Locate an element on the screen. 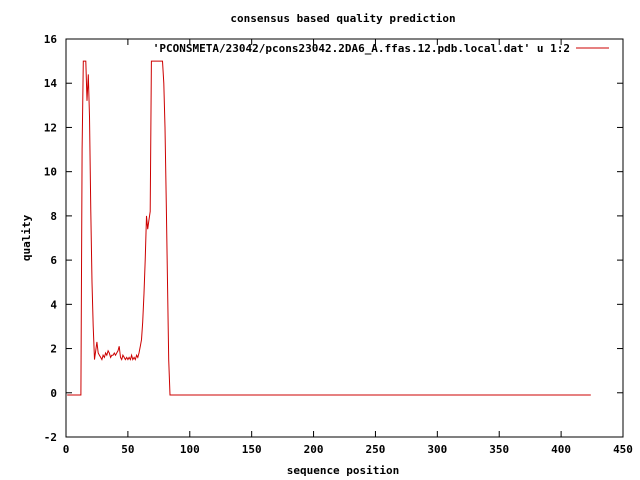  y-tick-label: 16 is located at coordinates (51, 39).